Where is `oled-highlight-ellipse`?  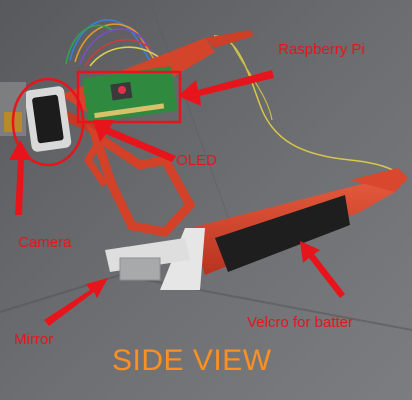 oled-highlight-ellipse is located at coordinates (48, 122).